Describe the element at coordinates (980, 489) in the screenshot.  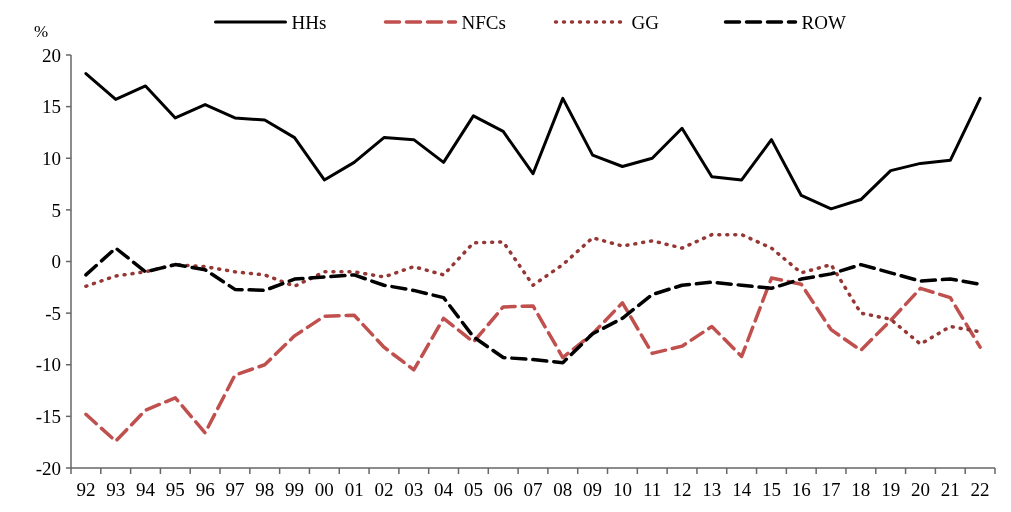
I see `x-tick-label: 22` at that location.